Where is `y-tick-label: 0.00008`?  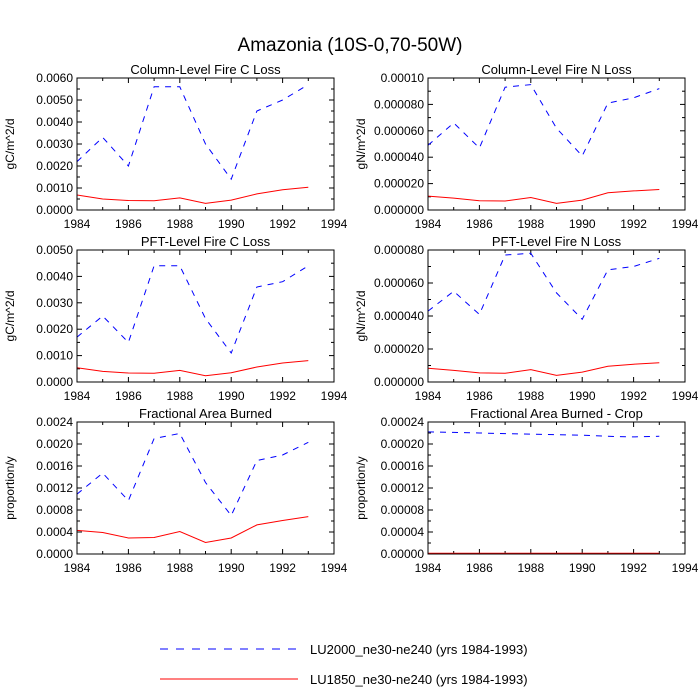 y-tick-label: 0.00008 is located at coordinates (403, 510).